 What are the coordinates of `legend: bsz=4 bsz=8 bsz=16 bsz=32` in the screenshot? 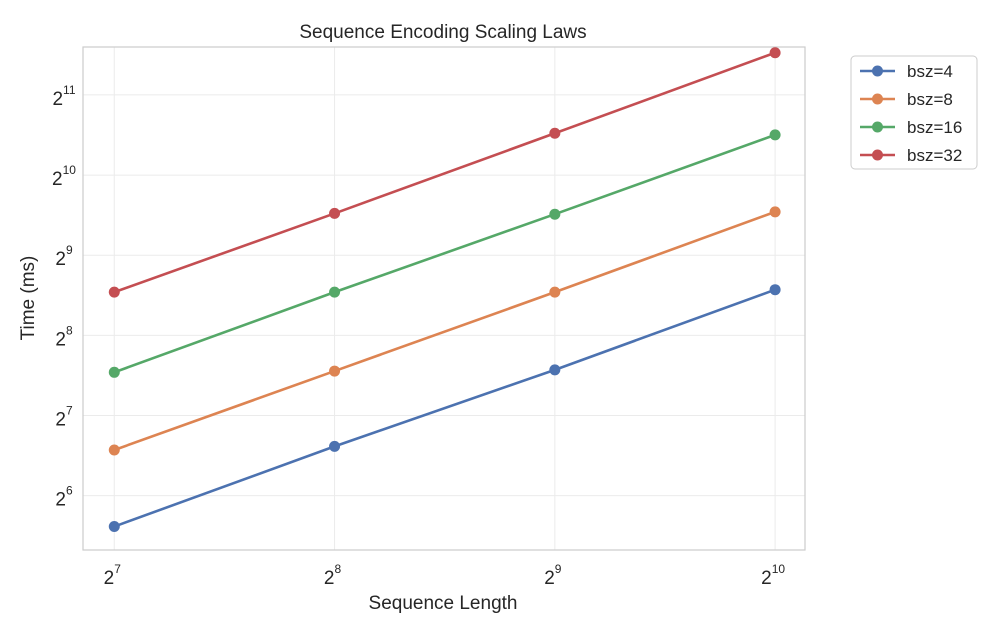 It's located at (914, 112).